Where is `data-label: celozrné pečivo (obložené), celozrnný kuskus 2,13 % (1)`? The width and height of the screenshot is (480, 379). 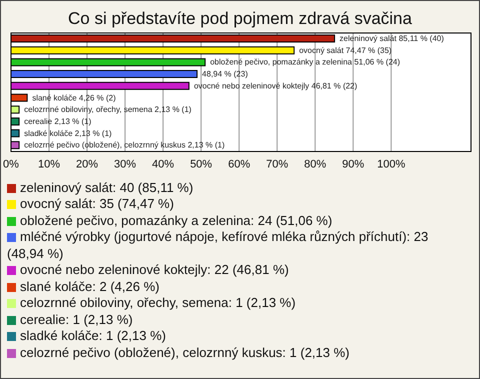
data-label: celozrné pečivo (obložené), celozrnný kuskus 2,13 % (1) is located at coordinates (124, 145).